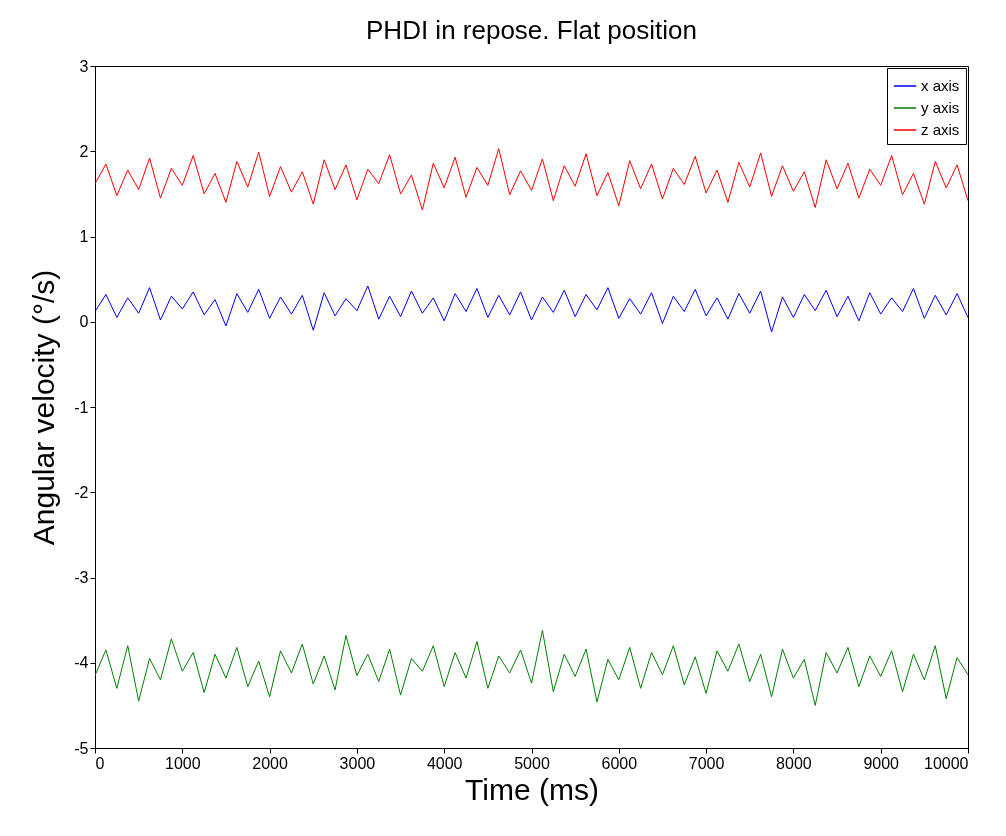 The width and height of the screenshot is (1006, 836). I want to click on x-tick-label: 10000, so click(946, 763).